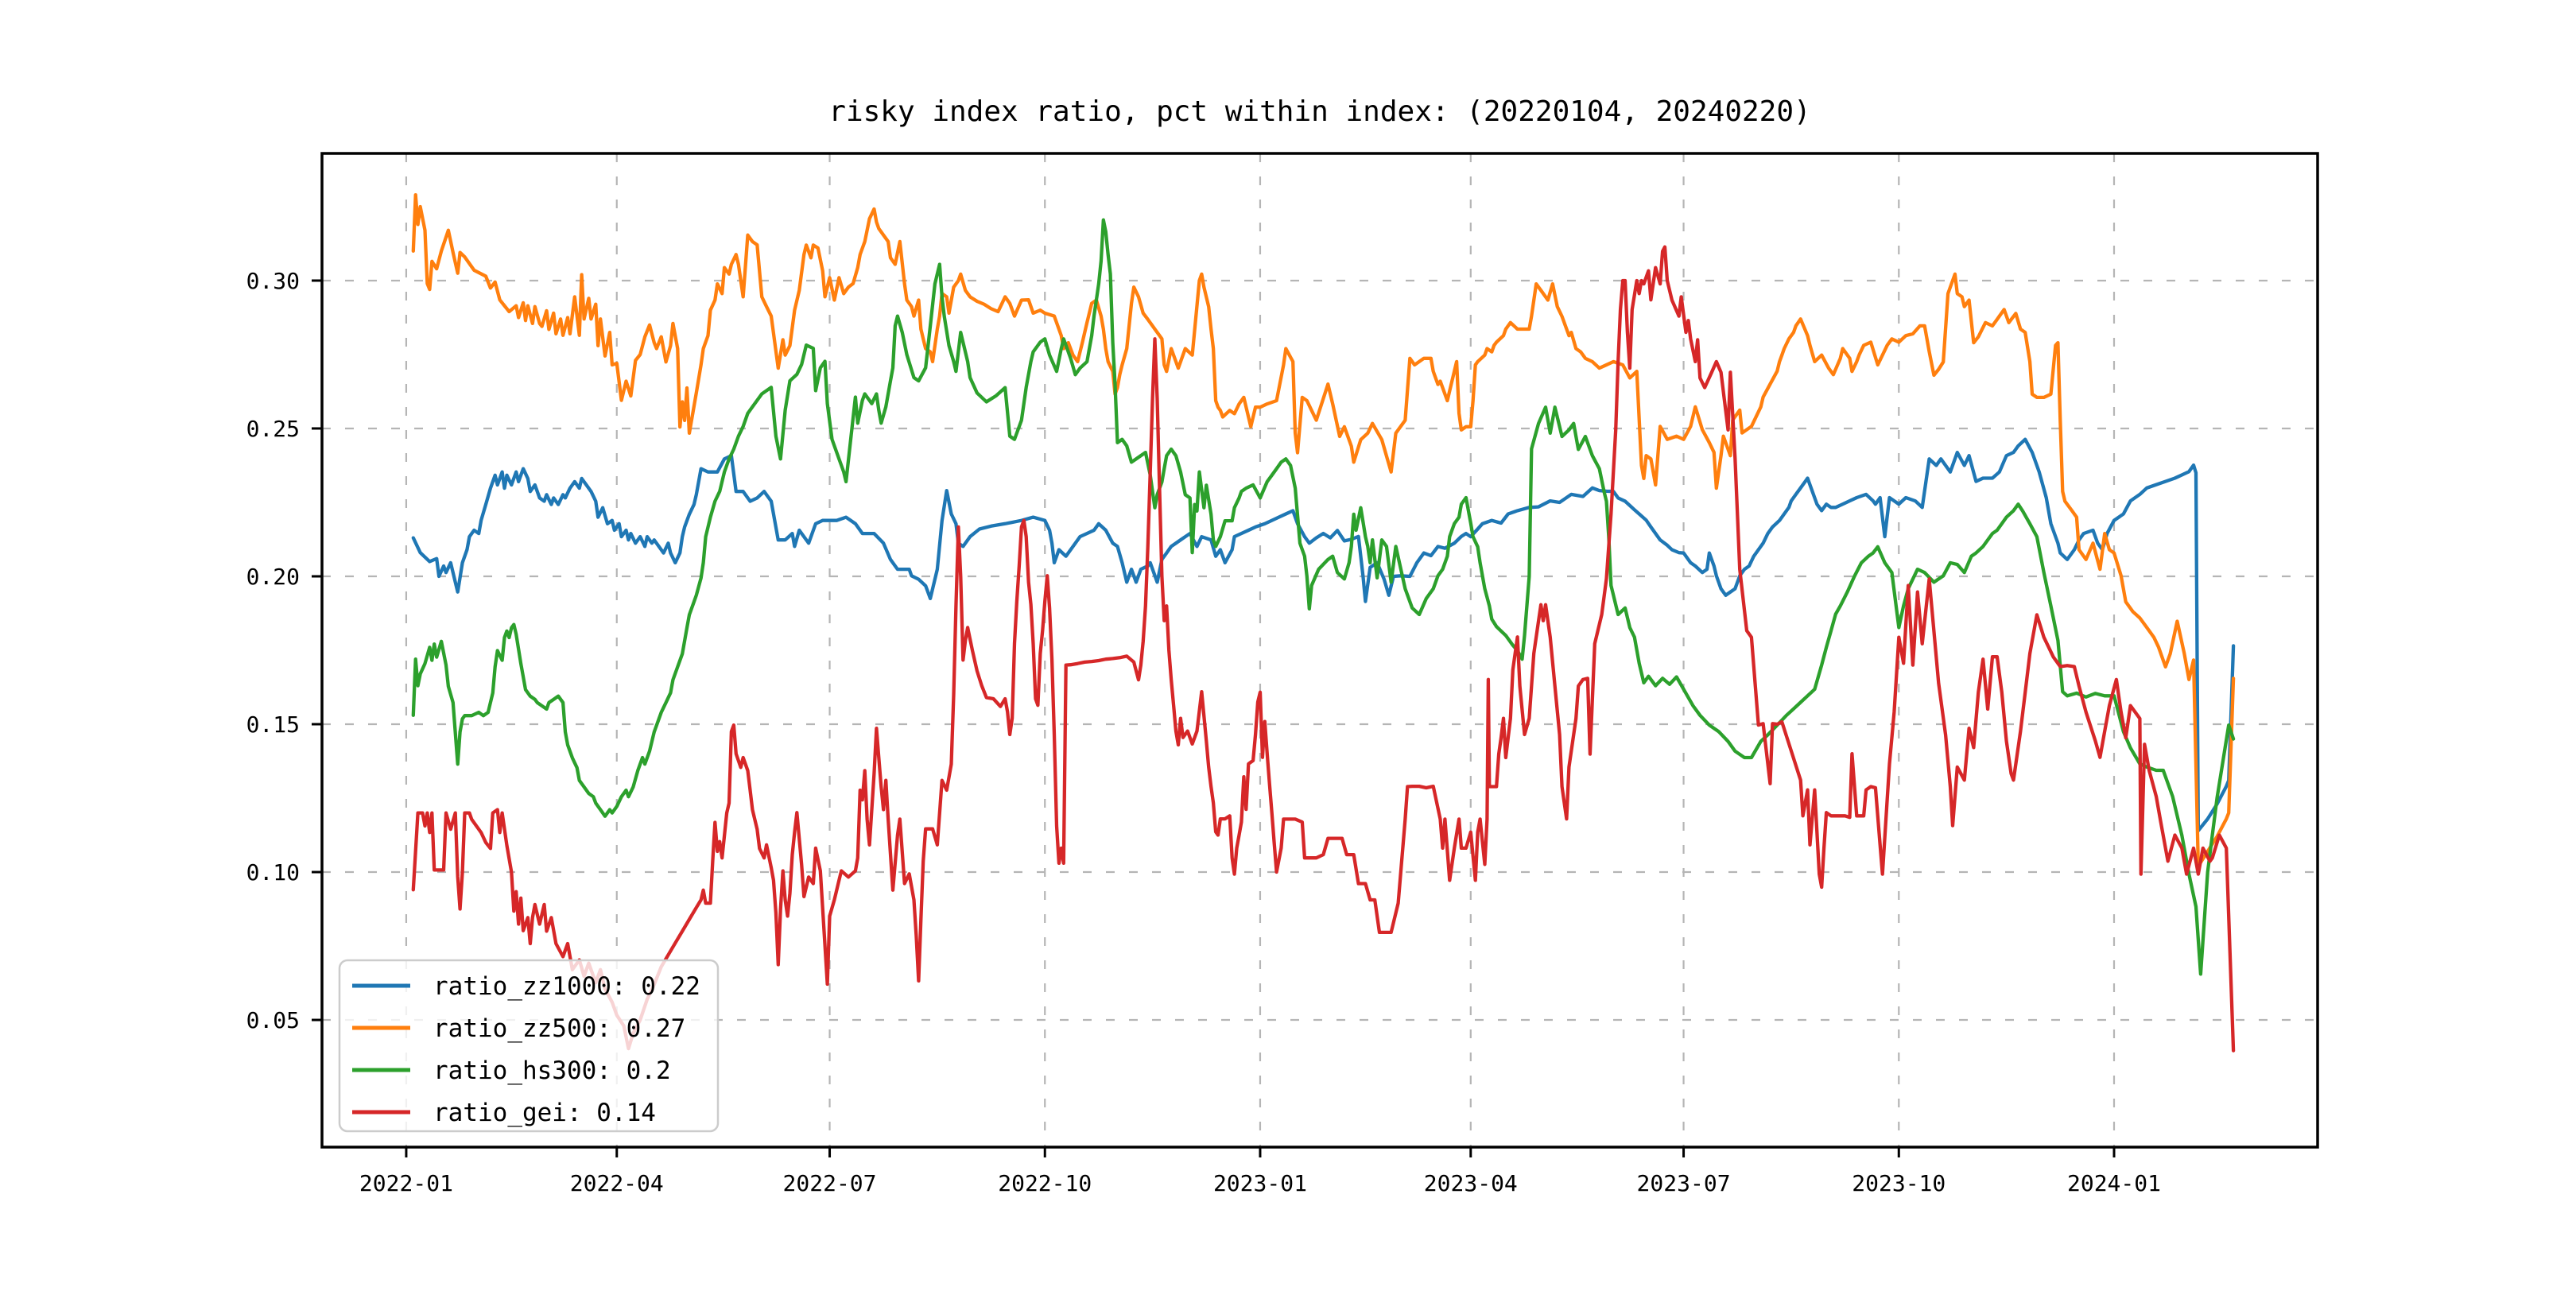  Describe the element at coordinates (1899, 1183) in the screenshot. I see `x-tick-label-2023-10: 2023-10` at that location.